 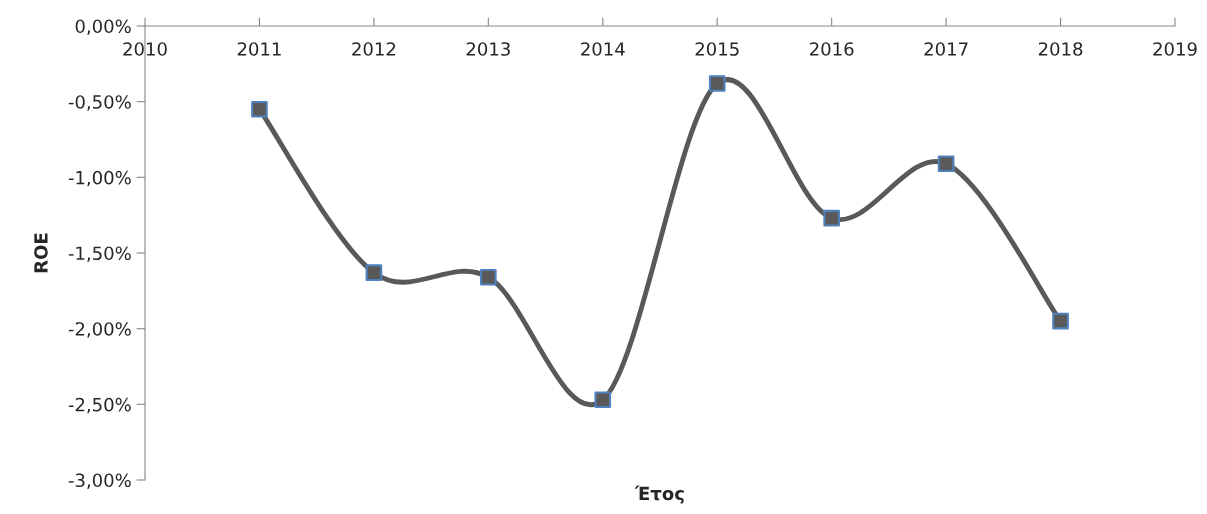 What do you see at coordinates (99, 481) in the screenshot?
I see `y-tick-label: -3,00%` at bounding box center [99, 481].